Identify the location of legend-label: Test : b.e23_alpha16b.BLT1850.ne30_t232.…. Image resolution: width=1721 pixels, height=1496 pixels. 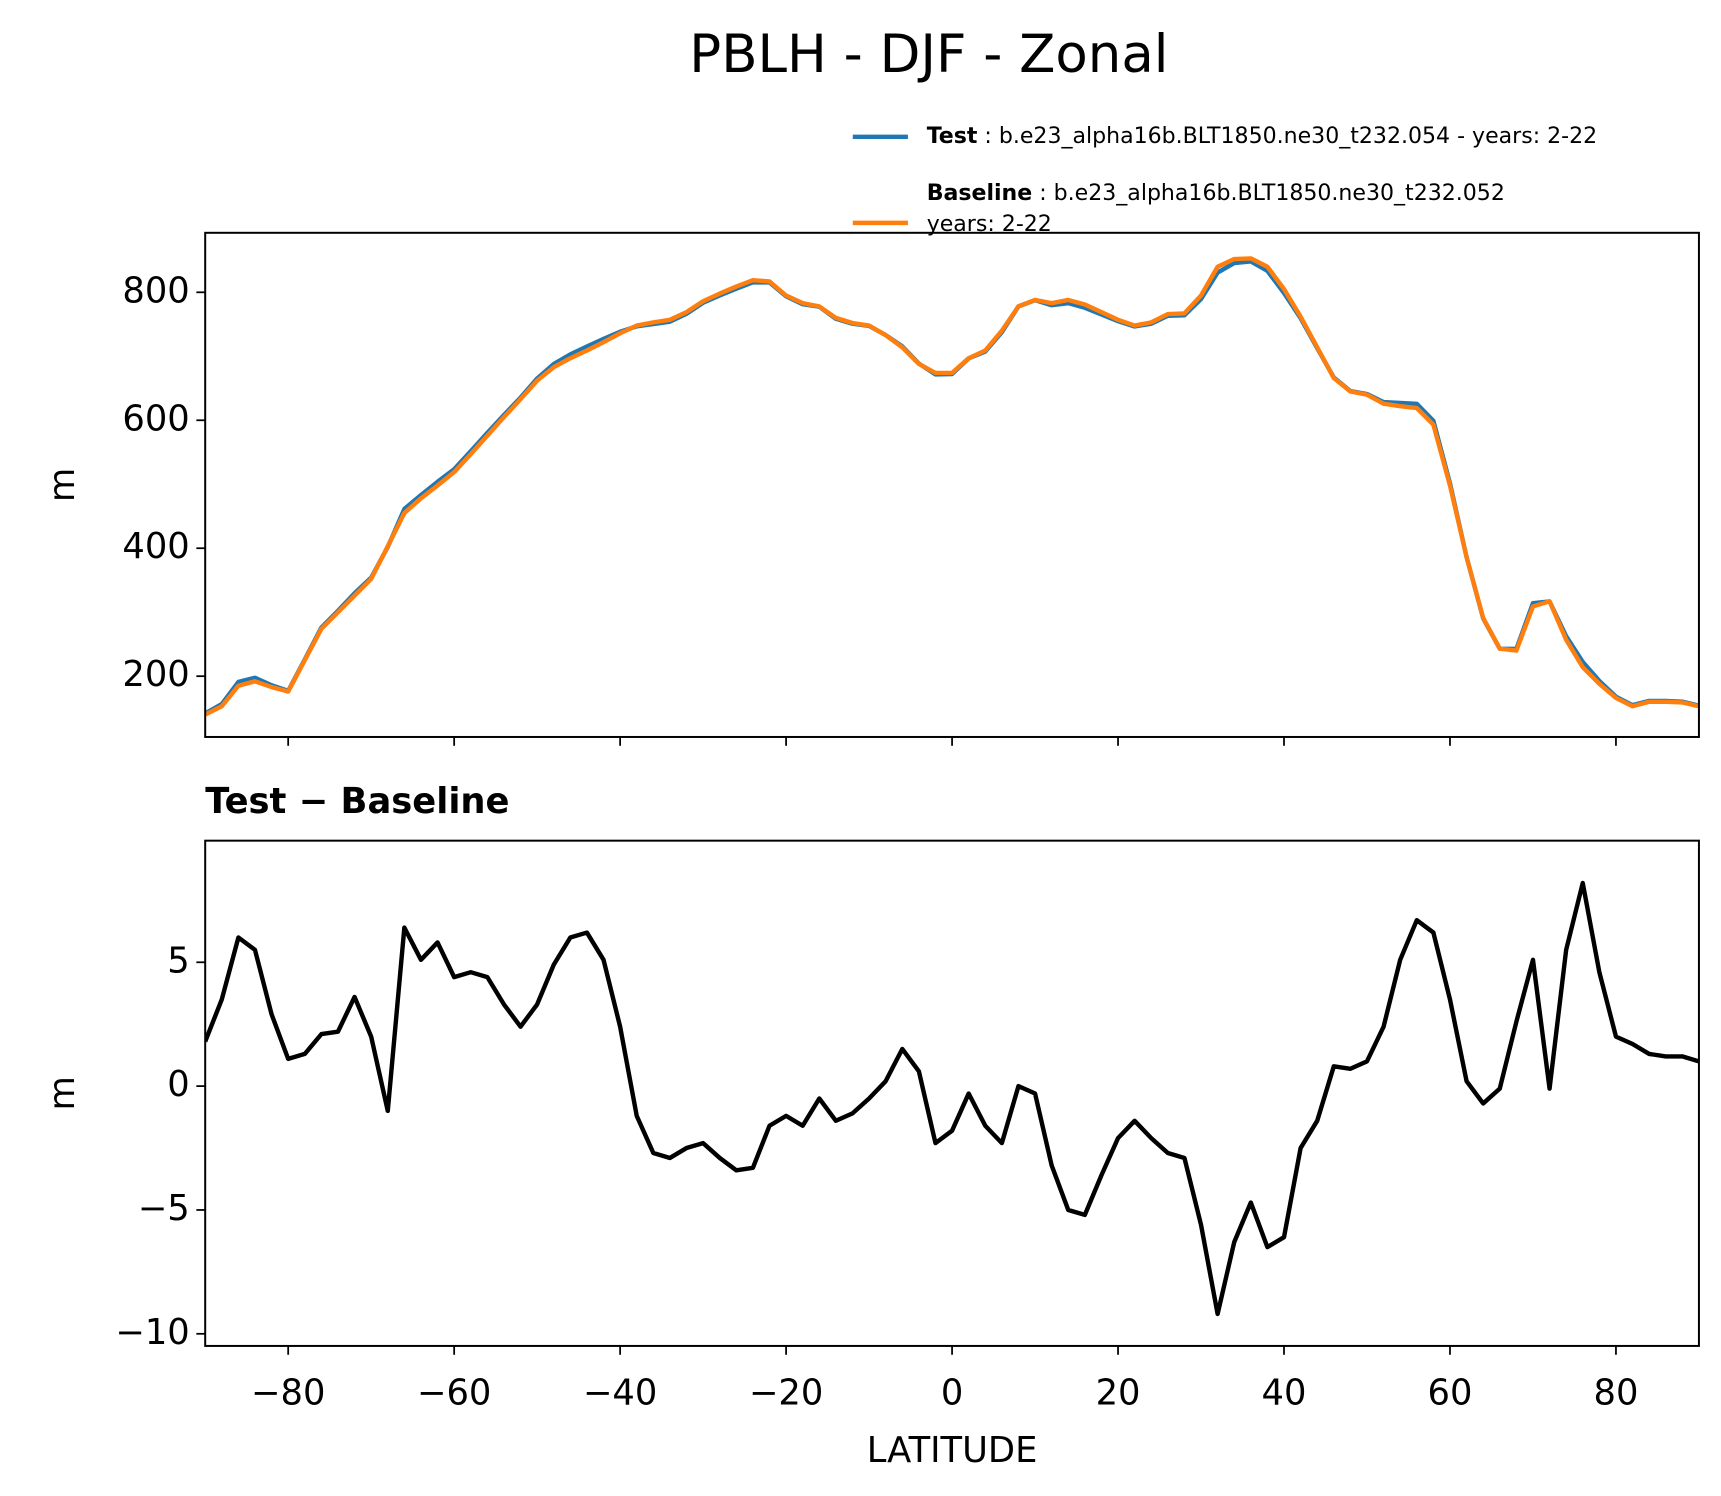
(1262, 136).